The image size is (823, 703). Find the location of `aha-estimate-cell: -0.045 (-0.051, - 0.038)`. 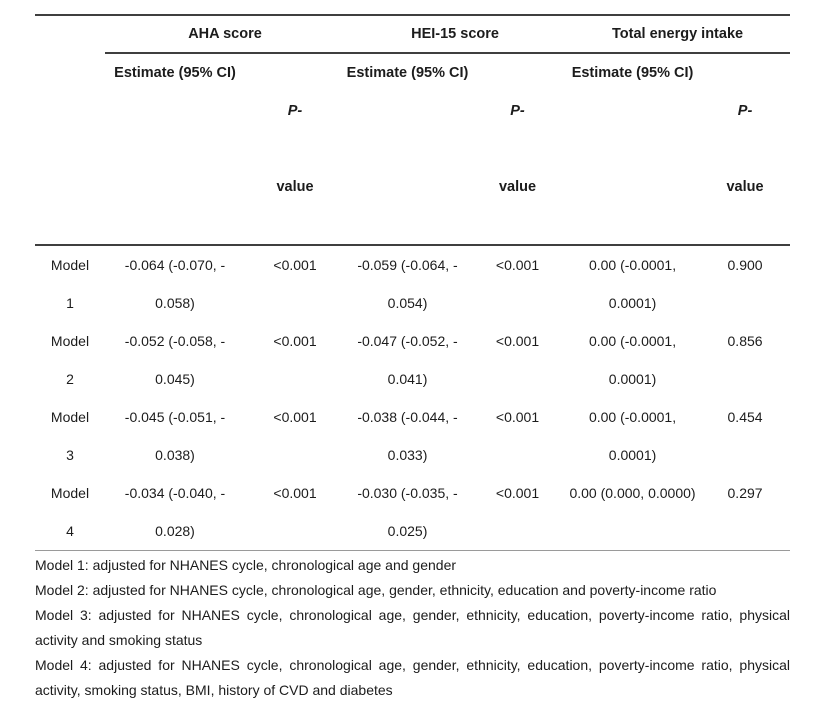

aha-estimate-cell: -0.045 (-0.051, - 0.038) is located at coordinates (175, 436).